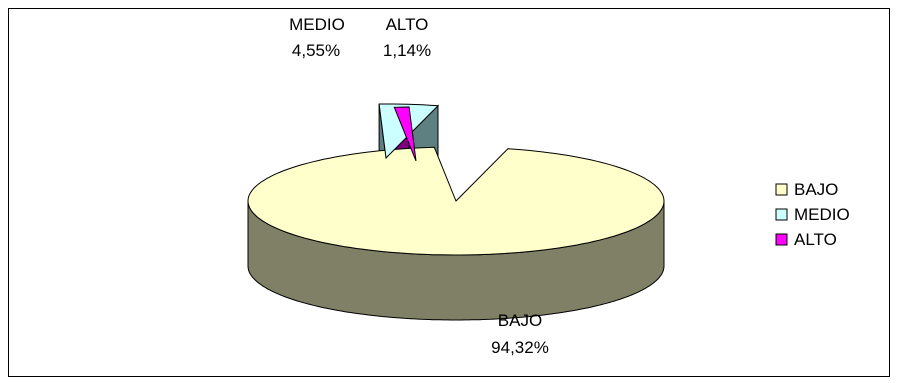 The image size is (897, 383). Describe the element at coordinates (520, 347) in the screenshot. I see `data-label-bajo-value: 94,32%` at that location.